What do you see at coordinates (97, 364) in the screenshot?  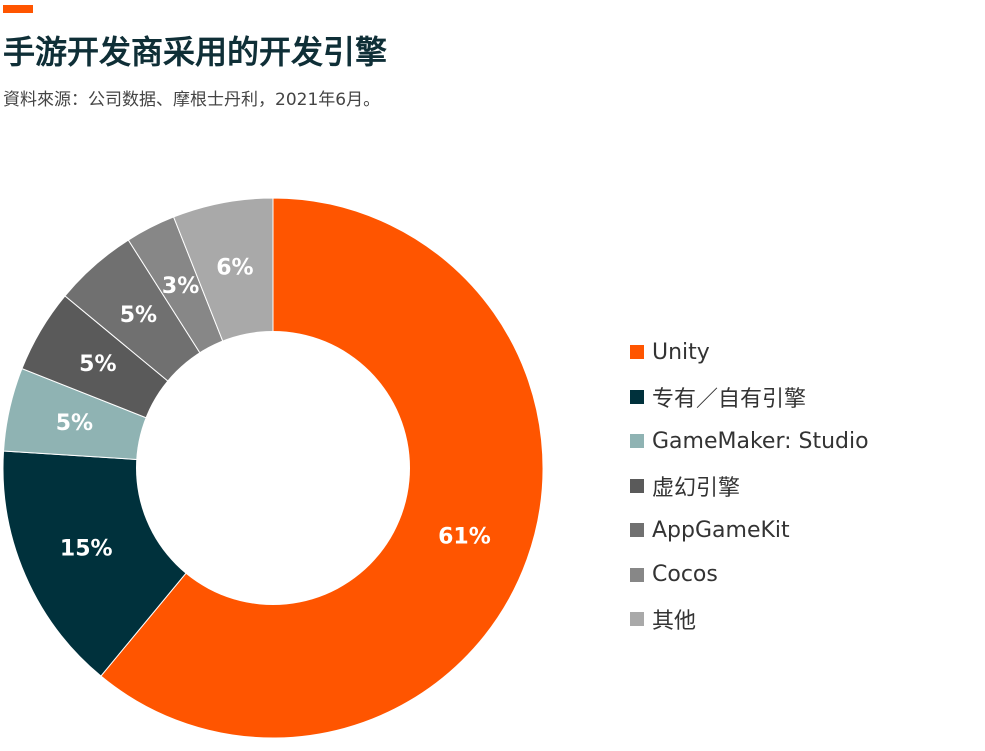 I see `slice-label-3: 5%` at bounding box center [97, 364].